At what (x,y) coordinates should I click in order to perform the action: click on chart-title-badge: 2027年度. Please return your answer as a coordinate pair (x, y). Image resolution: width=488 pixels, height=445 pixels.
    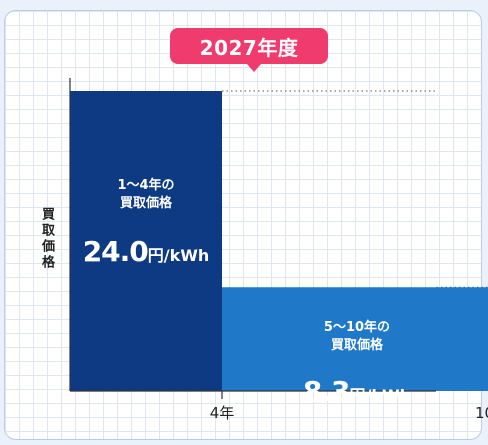
    Looking at the image, I should click on (249, 50).